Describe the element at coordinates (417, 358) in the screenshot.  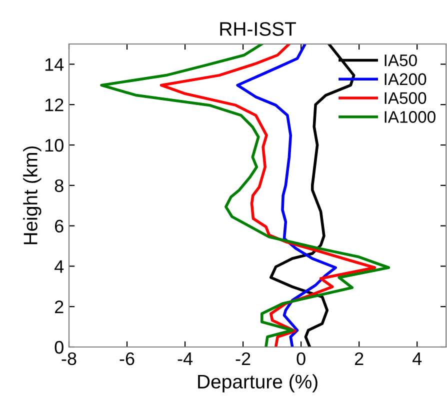
I see `x-tick-label: 4` at that location.